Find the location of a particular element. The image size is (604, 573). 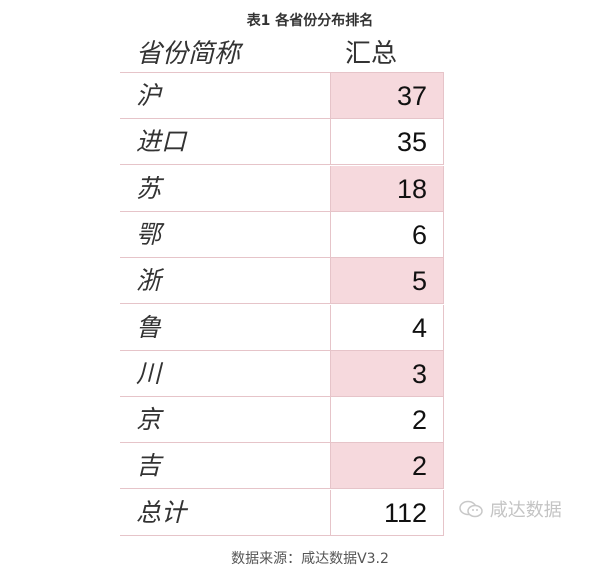

province-cell: 总计 is located at coordinates (225, 513).